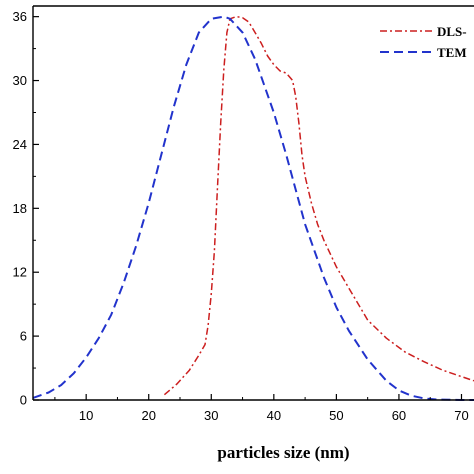 This screenshot has height=474, width=474. Describe the element at coordinates (211, 415) in the screenshot. I see `x-tick-label: 30` at that location.